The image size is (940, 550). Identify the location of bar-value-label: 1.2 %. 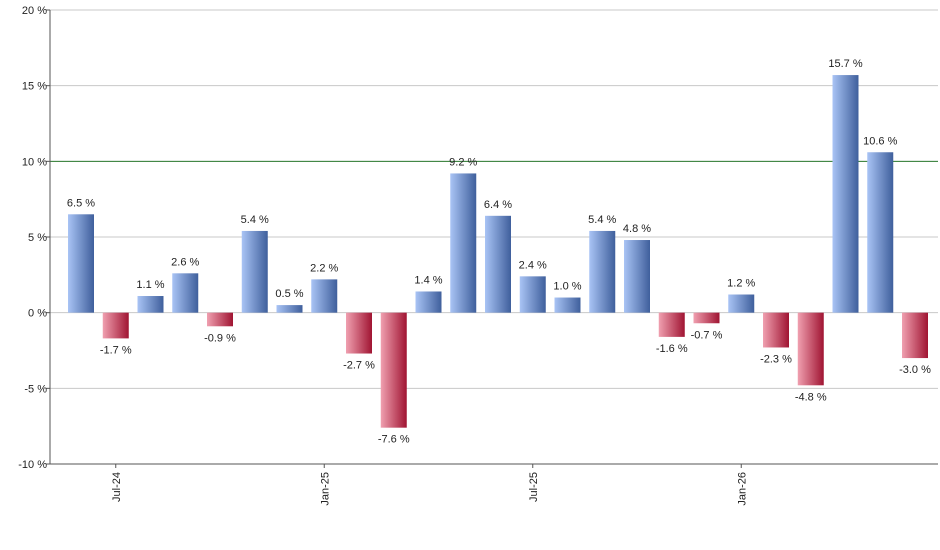
(741, 284).